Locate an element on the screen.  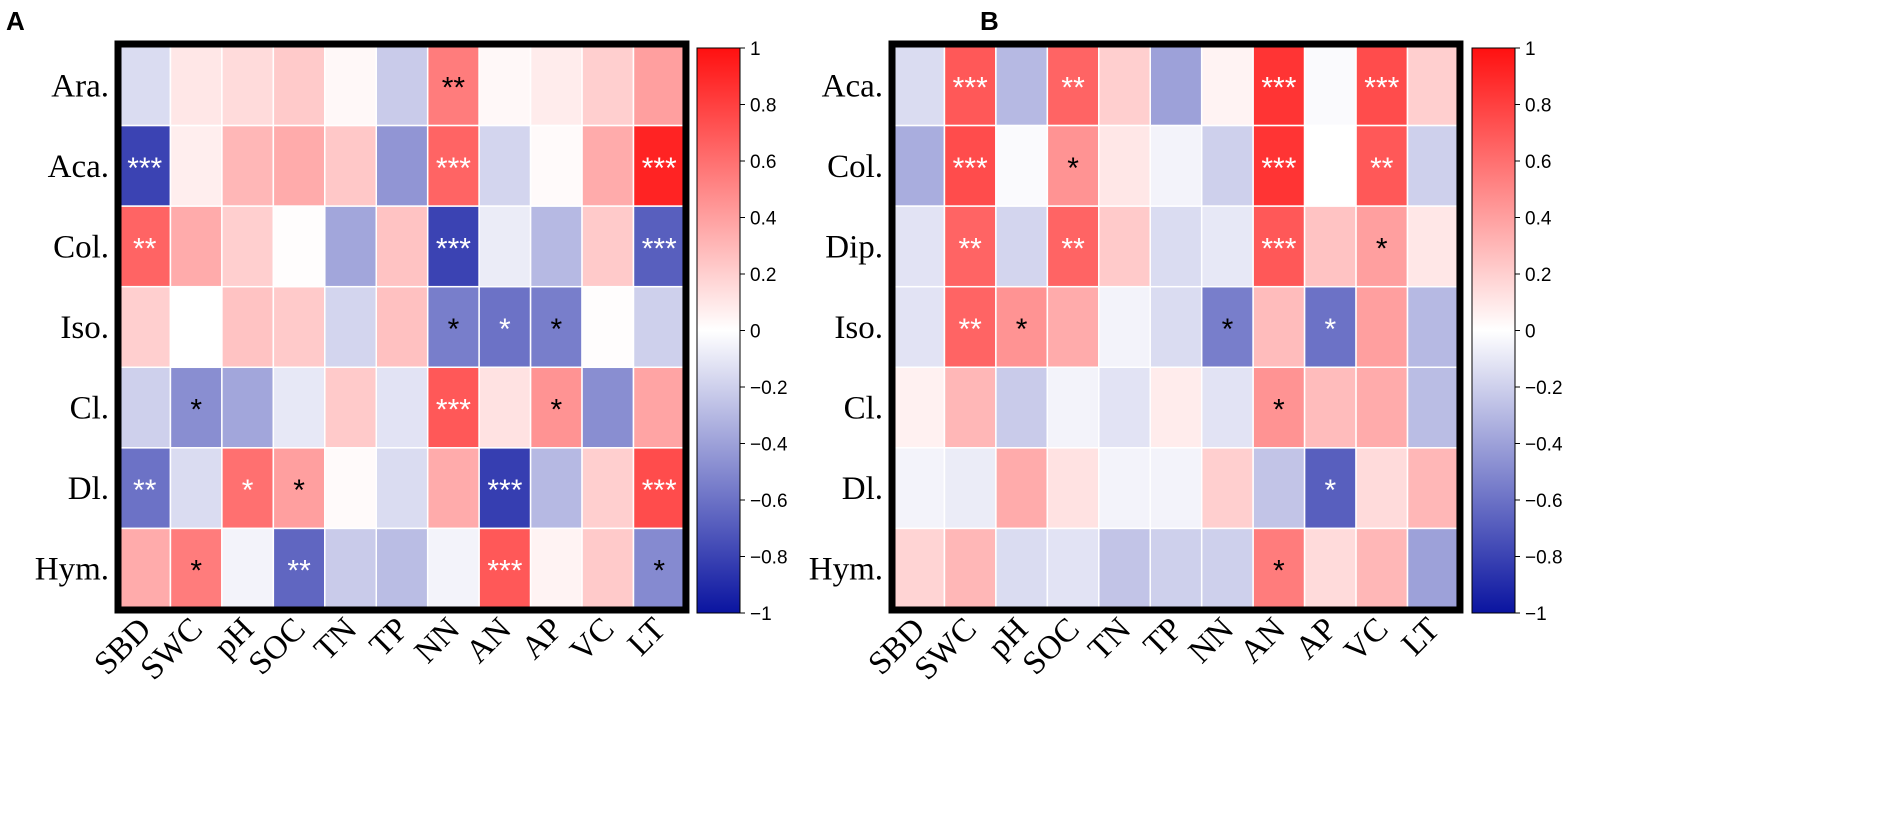
column-label: TN is located at coordinates (336, 639).